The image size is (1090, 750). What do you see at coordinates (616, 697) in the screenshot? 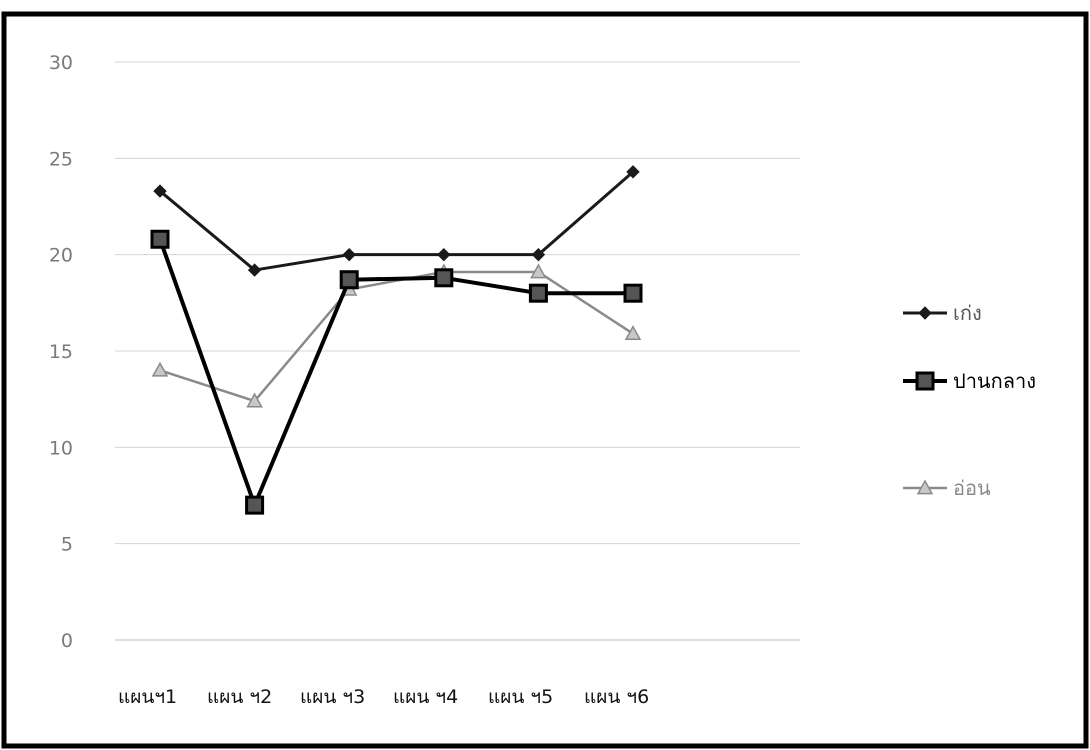
I see `x-category-label: แผน ฯ6` at bounding box center [616, 697].